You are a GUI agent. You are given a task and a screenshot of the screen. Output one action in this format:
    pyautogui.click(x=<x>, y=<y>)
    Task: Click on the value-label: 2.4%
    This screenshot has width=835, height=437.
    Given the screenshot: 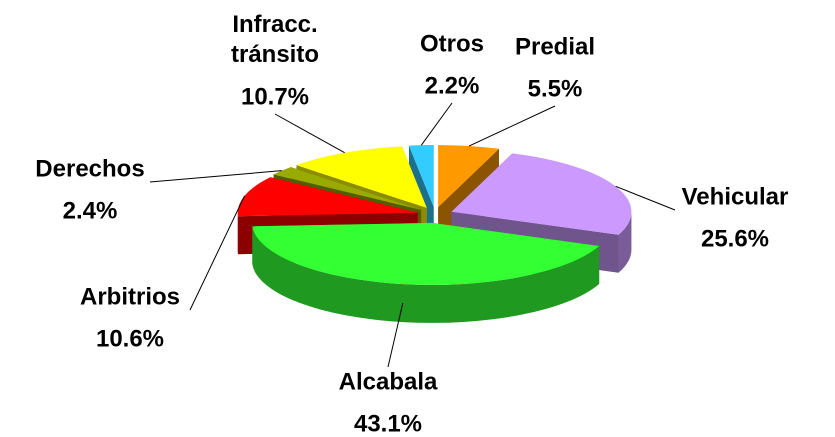 What is the action you would take?
    pyautogui.click(x=90, y=210)
    